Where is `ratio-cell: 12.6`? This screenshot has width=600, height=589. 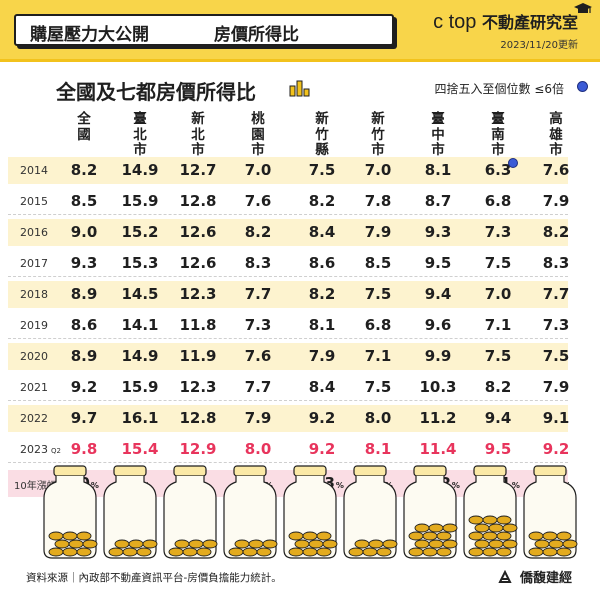 ratio-cell: 12.6 is located at coordinates (198, 232).